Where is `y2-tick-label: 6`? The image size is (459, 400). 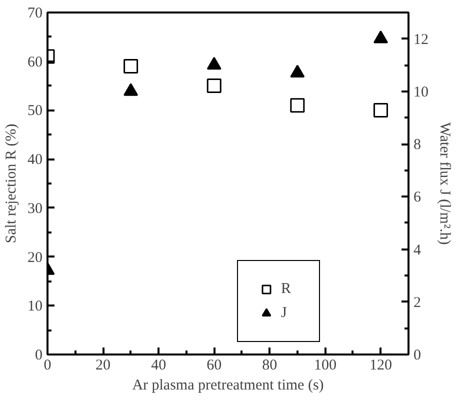
y2-tick-label: 6 is located at coordinates (418, 198).